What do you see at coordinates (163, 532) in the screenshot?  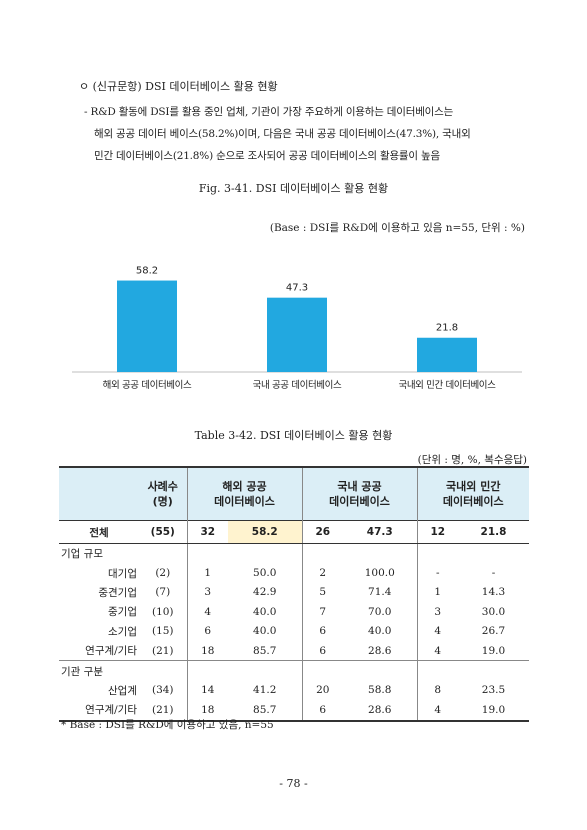 I see `total-count: (55)` at bounding box center [163, 532].